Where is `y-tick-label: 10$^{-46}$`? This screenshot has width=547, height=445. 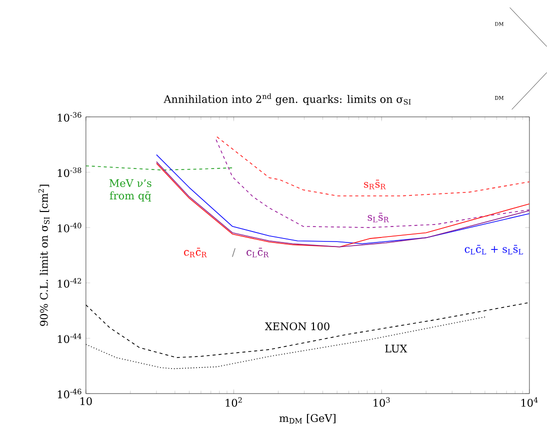 y-tick-label: 10$^{-46}$ is located at coordinates (70, 394).